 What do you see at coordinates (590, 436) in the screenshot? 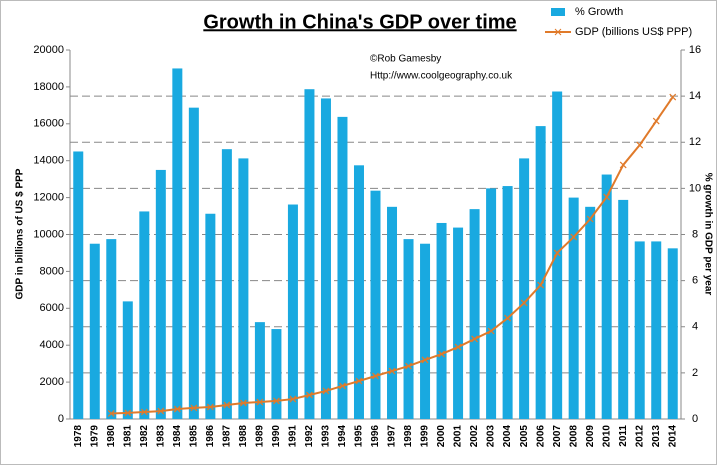
I see `x-tick-label: 2009` at bounding box center [590, 436].